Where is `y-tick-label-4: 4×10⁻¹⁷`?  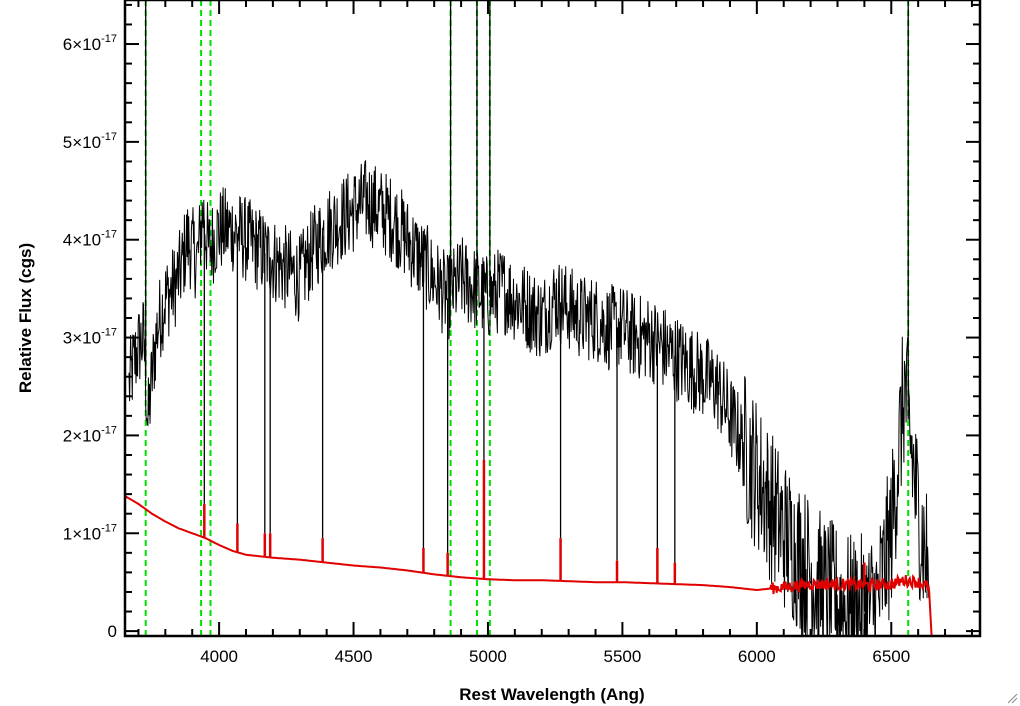 y-tick-label-4: 4×10⁻¹⁷ is located at coordinates (90, 239).